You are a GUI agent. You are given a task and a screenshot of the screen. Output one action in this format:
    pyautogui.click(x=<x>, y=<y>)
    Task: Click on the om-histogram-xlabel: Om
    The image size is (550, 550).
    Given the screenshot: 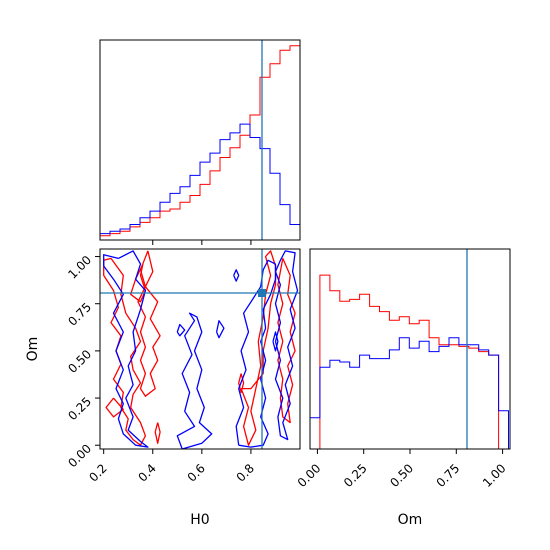 What is the action you would take?
    pyautogui.click(x=410, y=520)
    